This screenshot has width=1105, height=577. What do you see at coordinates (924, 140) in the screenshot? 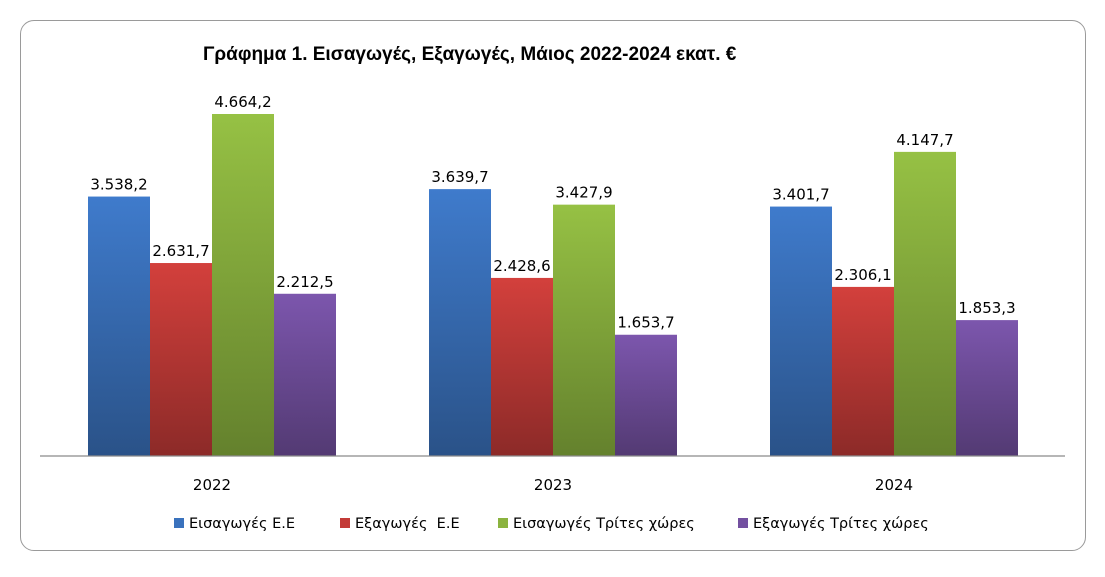
I see `data-label-2024-series-3: 4.147,7` at bounding box center [924, 140].